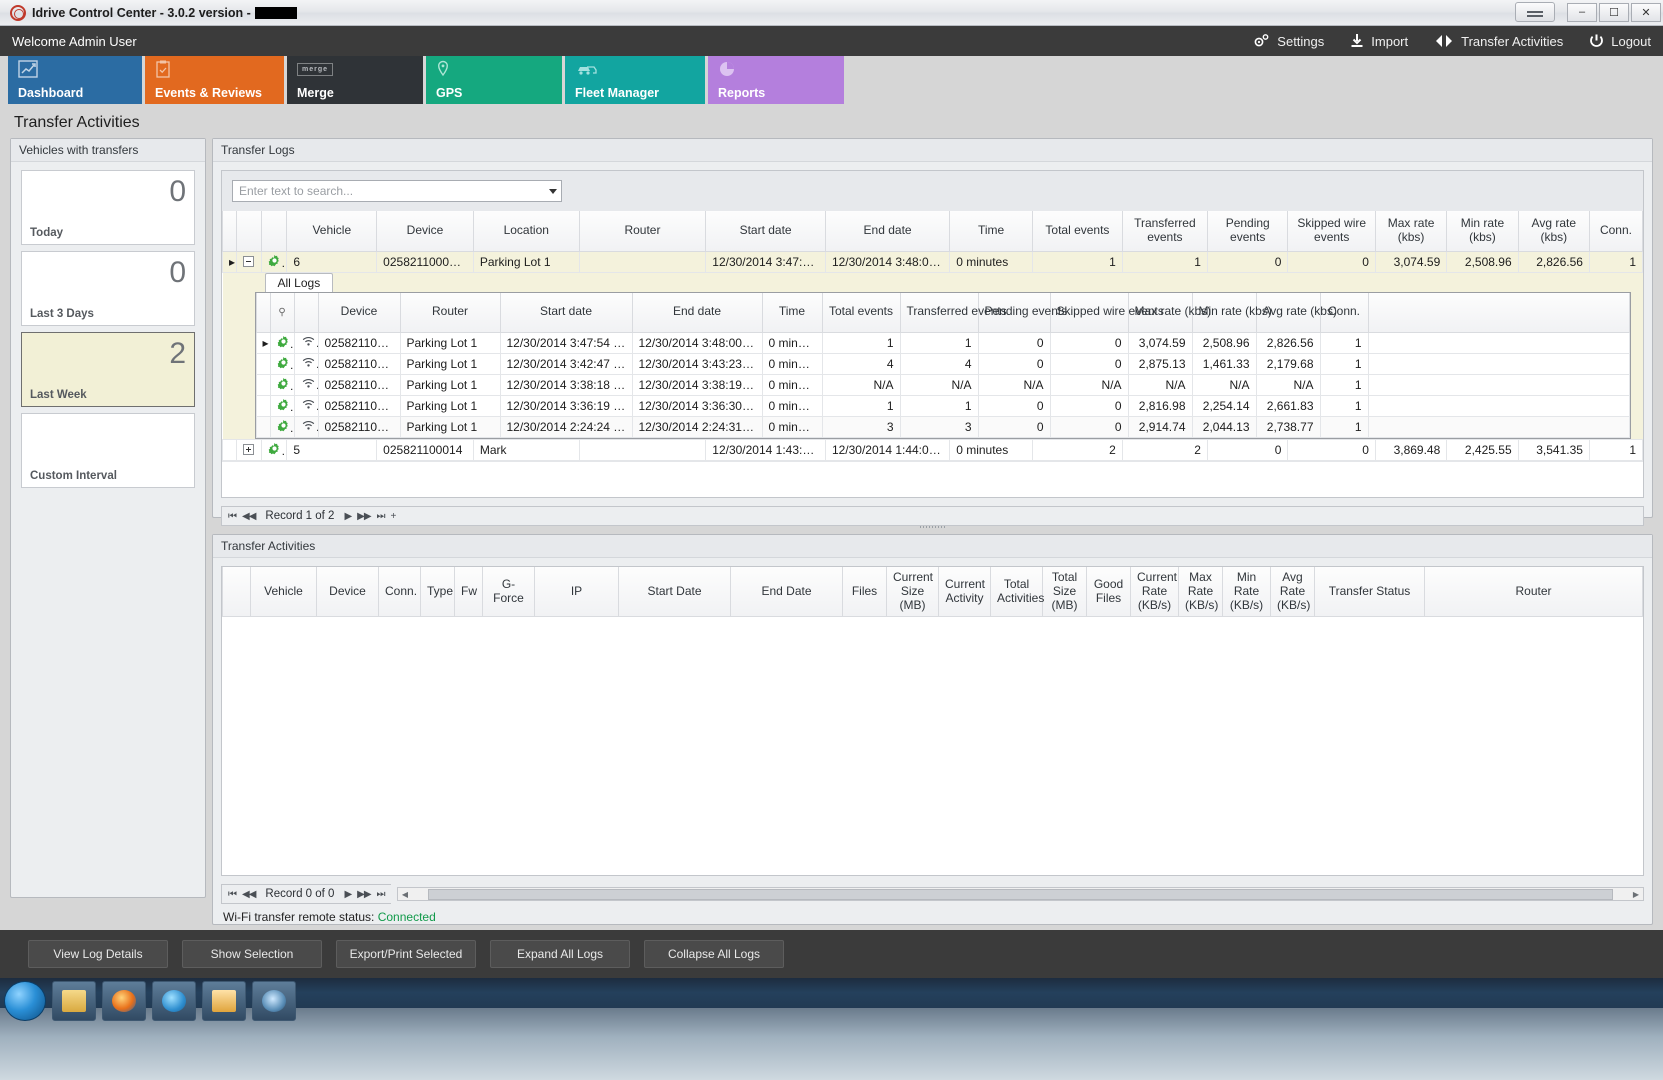  I want to click on col-pending-events: Pending events, so click(1247, 231).